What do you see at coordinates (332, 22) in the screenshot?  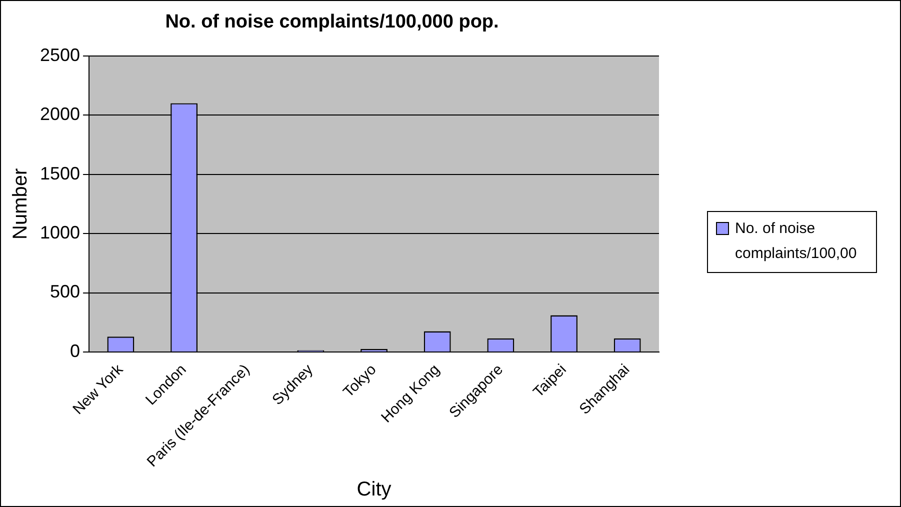 I see `chart-title: No. of noise complaints/100,000 pop.` at bounding box center [332, 22].